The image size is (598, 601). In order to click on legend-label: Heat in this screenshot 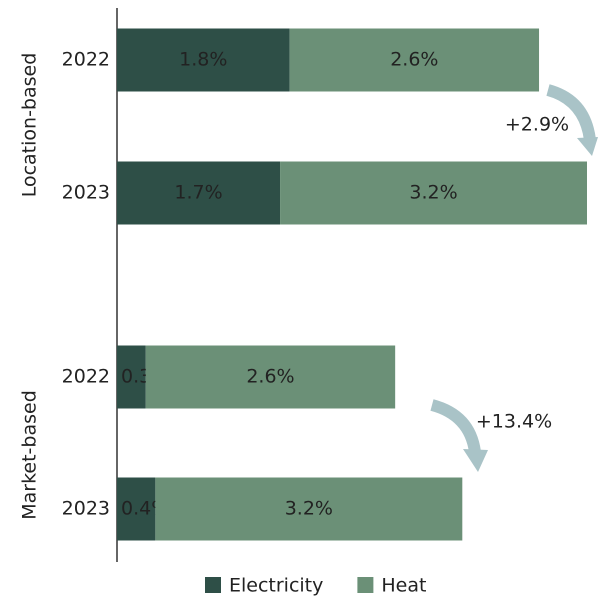, I will do `click(403, 586)`.